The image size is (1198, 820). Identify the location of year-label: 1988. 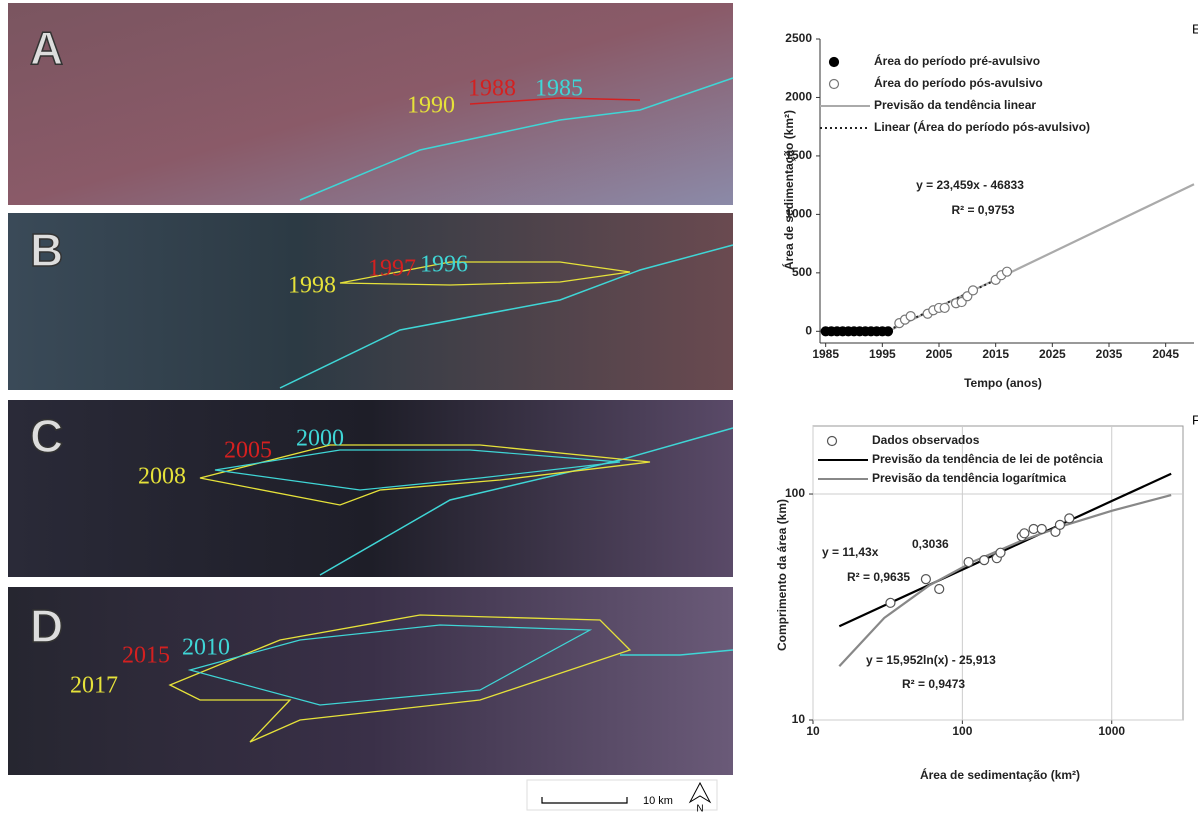
(492, 89).